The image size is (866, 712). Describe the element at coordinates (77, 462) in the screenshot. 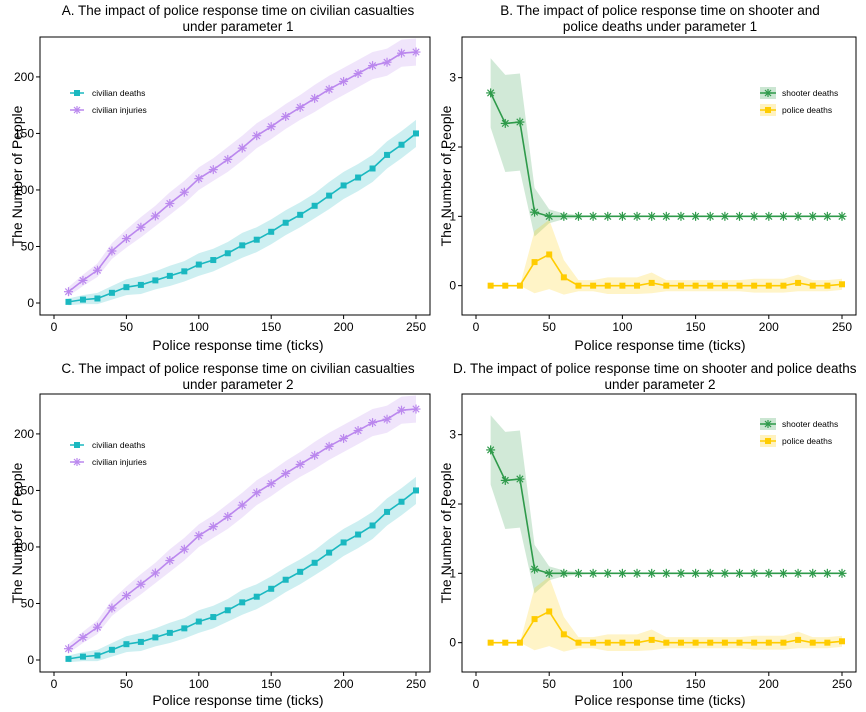

I see `legend-c-injuries-marker` at that location.